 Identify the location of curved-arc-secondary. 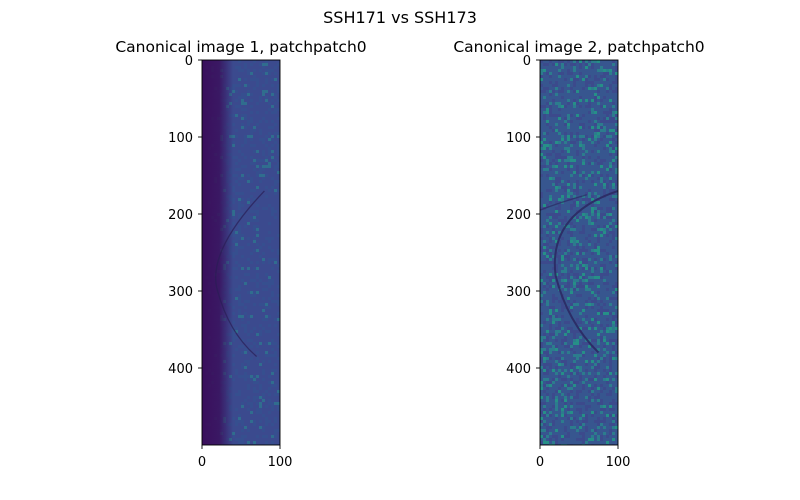
(563, 202).